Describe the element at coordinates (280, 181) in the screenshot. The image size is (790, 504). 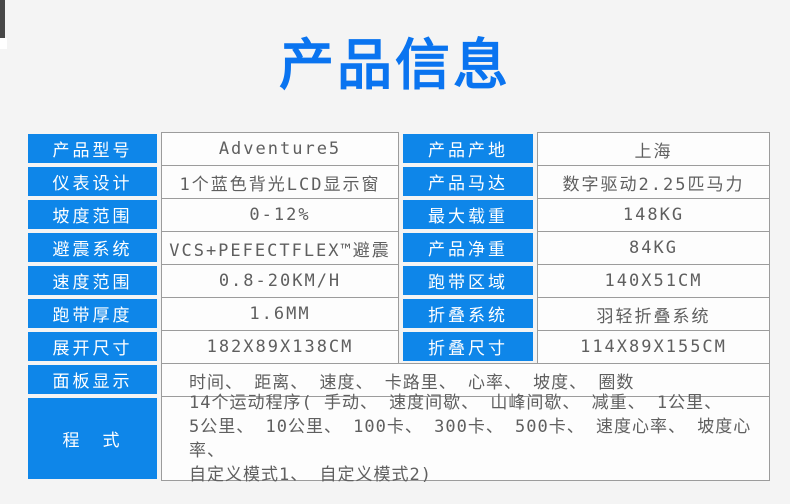
I see `value-console-design: 1个蓝色背光LCD显示窗` at that location.